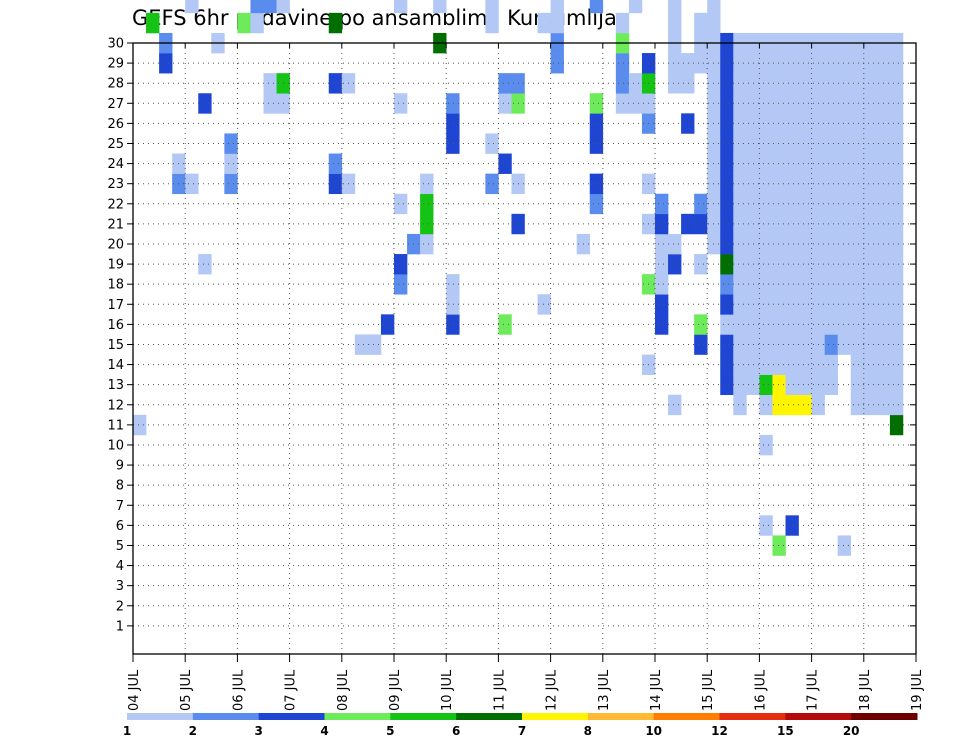 This screenshot has width=960, height=742. Describe the element at coordinates (186, 690) in the screenshot. I see `x-tick-label: 05 JUL` at that location.